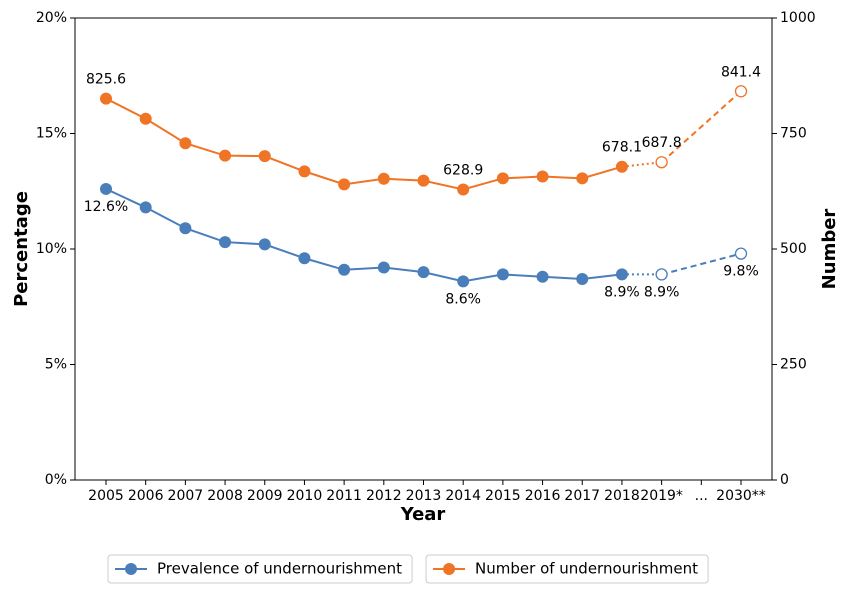 The height and width of the screenshot is (595, 850). What do you see at coordinates (56, 365) in the screenshot?
I see `y-tick-label: 5%` at bounding box center [56, 365].